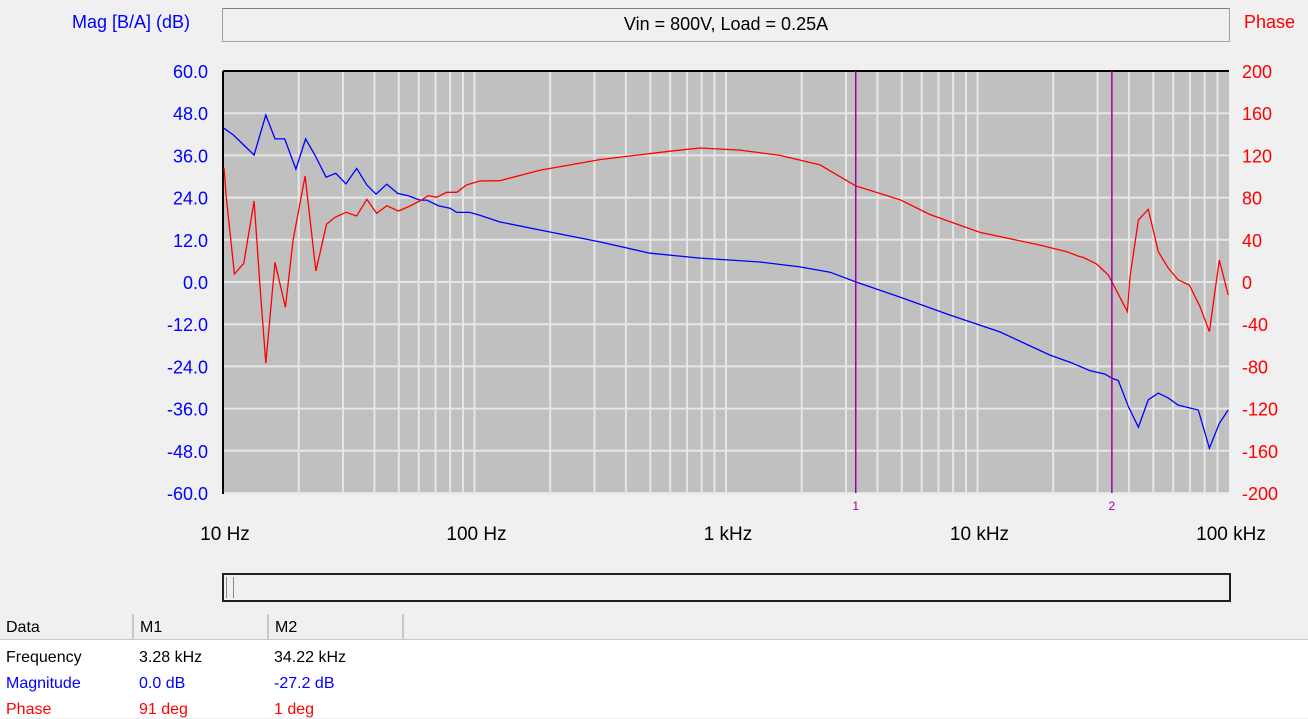 The height and width of the screenshot is (719, 1308). I want to click on row-label-phase: Phase, so click(29, 709).